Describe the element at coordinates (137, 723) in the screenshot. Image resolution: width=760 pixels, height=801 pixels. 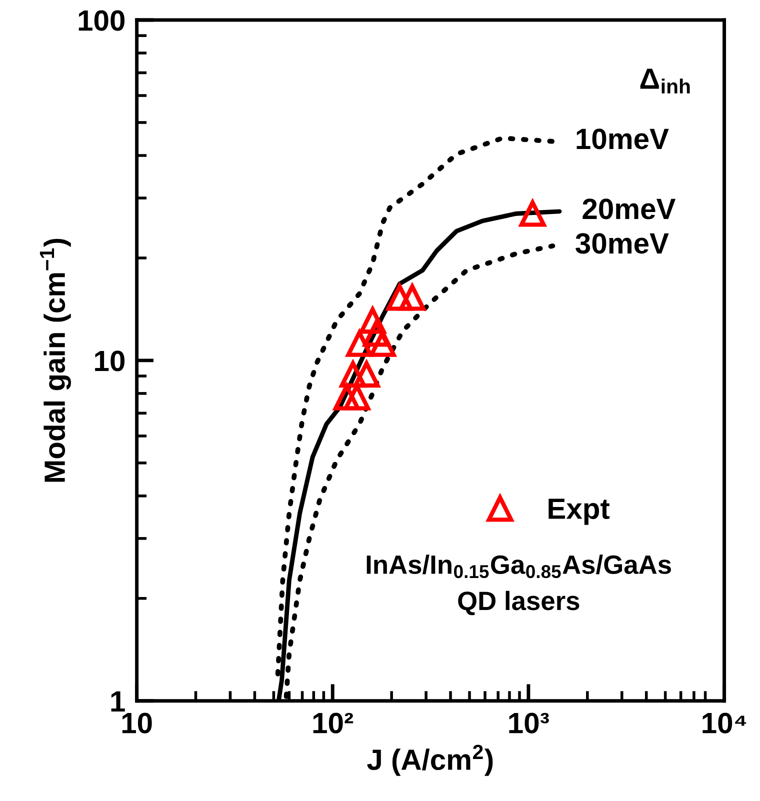
I see `x-tick-label: 10` at that location.